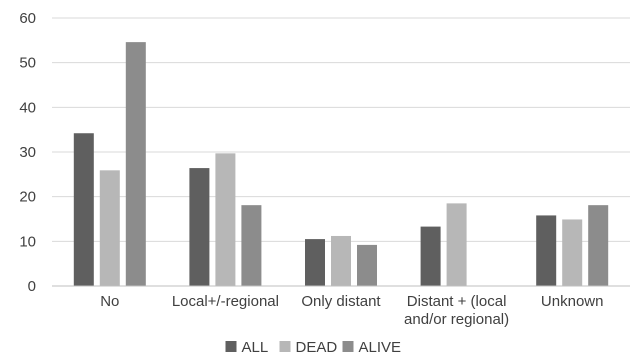 The height and width of the screenshot is (360, 640). I want to click on legend: ALL DEAD ALIVE, so click(313, 347).